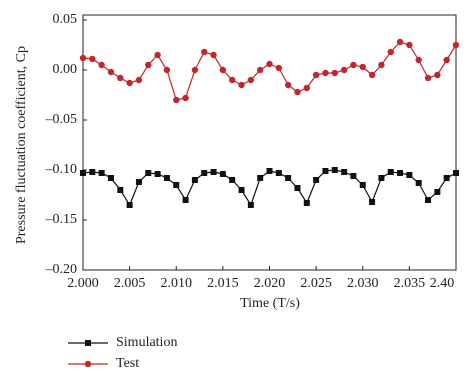 Image resolution: width=474 pixels, height=387 pixels. What do you see at coordinates (61, 269) in the screenshot?
I see `y-tick-label: –0.20` at bounding box center [61, 269].